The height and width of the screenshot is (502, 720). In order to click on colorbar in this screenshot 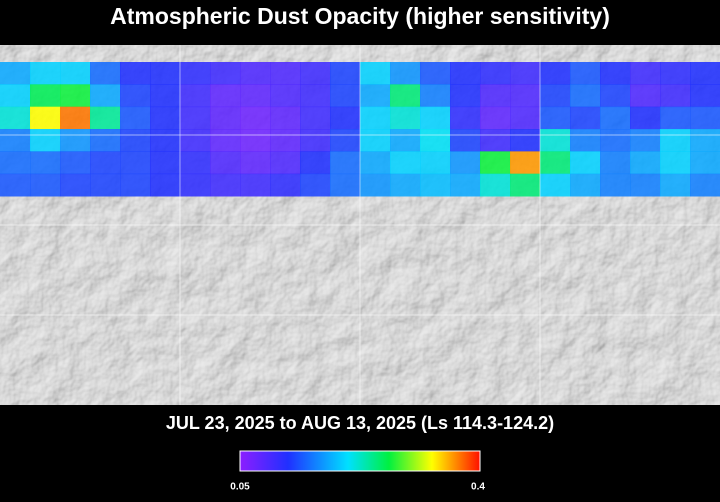, I will do `click(360, 461)`.